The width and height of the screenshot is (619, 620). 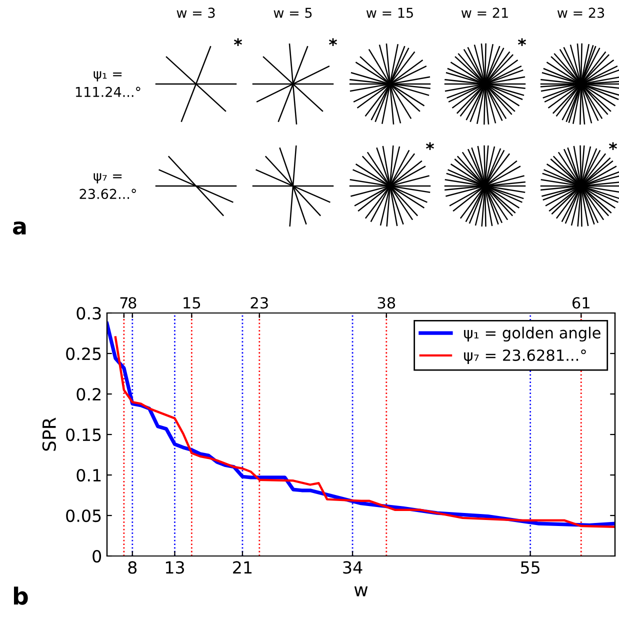 What do you see at coordinates (352, 567) in the screenshot?
I see `x-tick-label: 34` at bounding box center [352, 567].